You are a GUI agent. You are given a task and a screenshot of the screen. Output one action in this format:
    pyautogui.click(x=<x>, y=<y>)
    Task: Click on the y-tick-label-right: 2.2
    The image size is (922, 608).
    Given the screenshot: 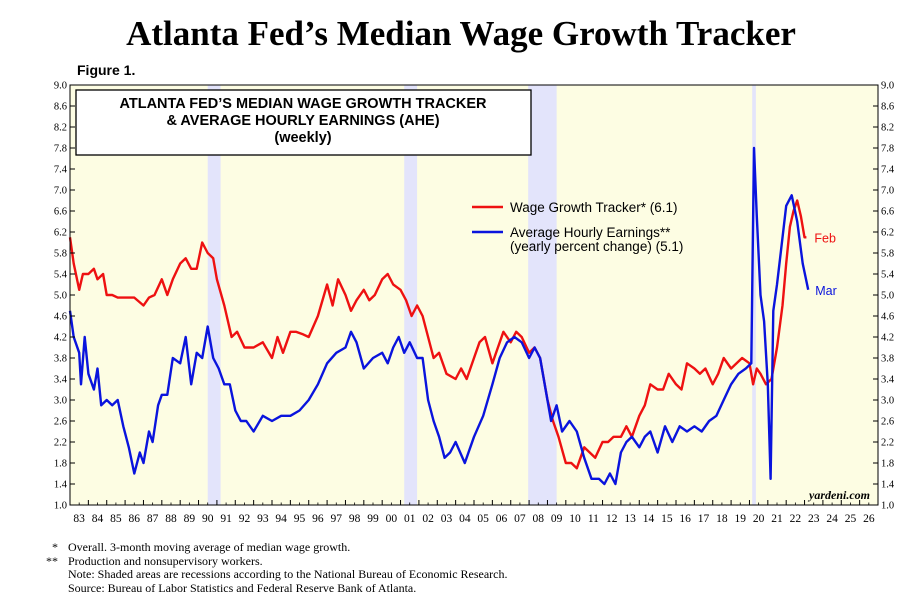 What is the action you would take?
    pyautogui.click(x=887, y=443)
    